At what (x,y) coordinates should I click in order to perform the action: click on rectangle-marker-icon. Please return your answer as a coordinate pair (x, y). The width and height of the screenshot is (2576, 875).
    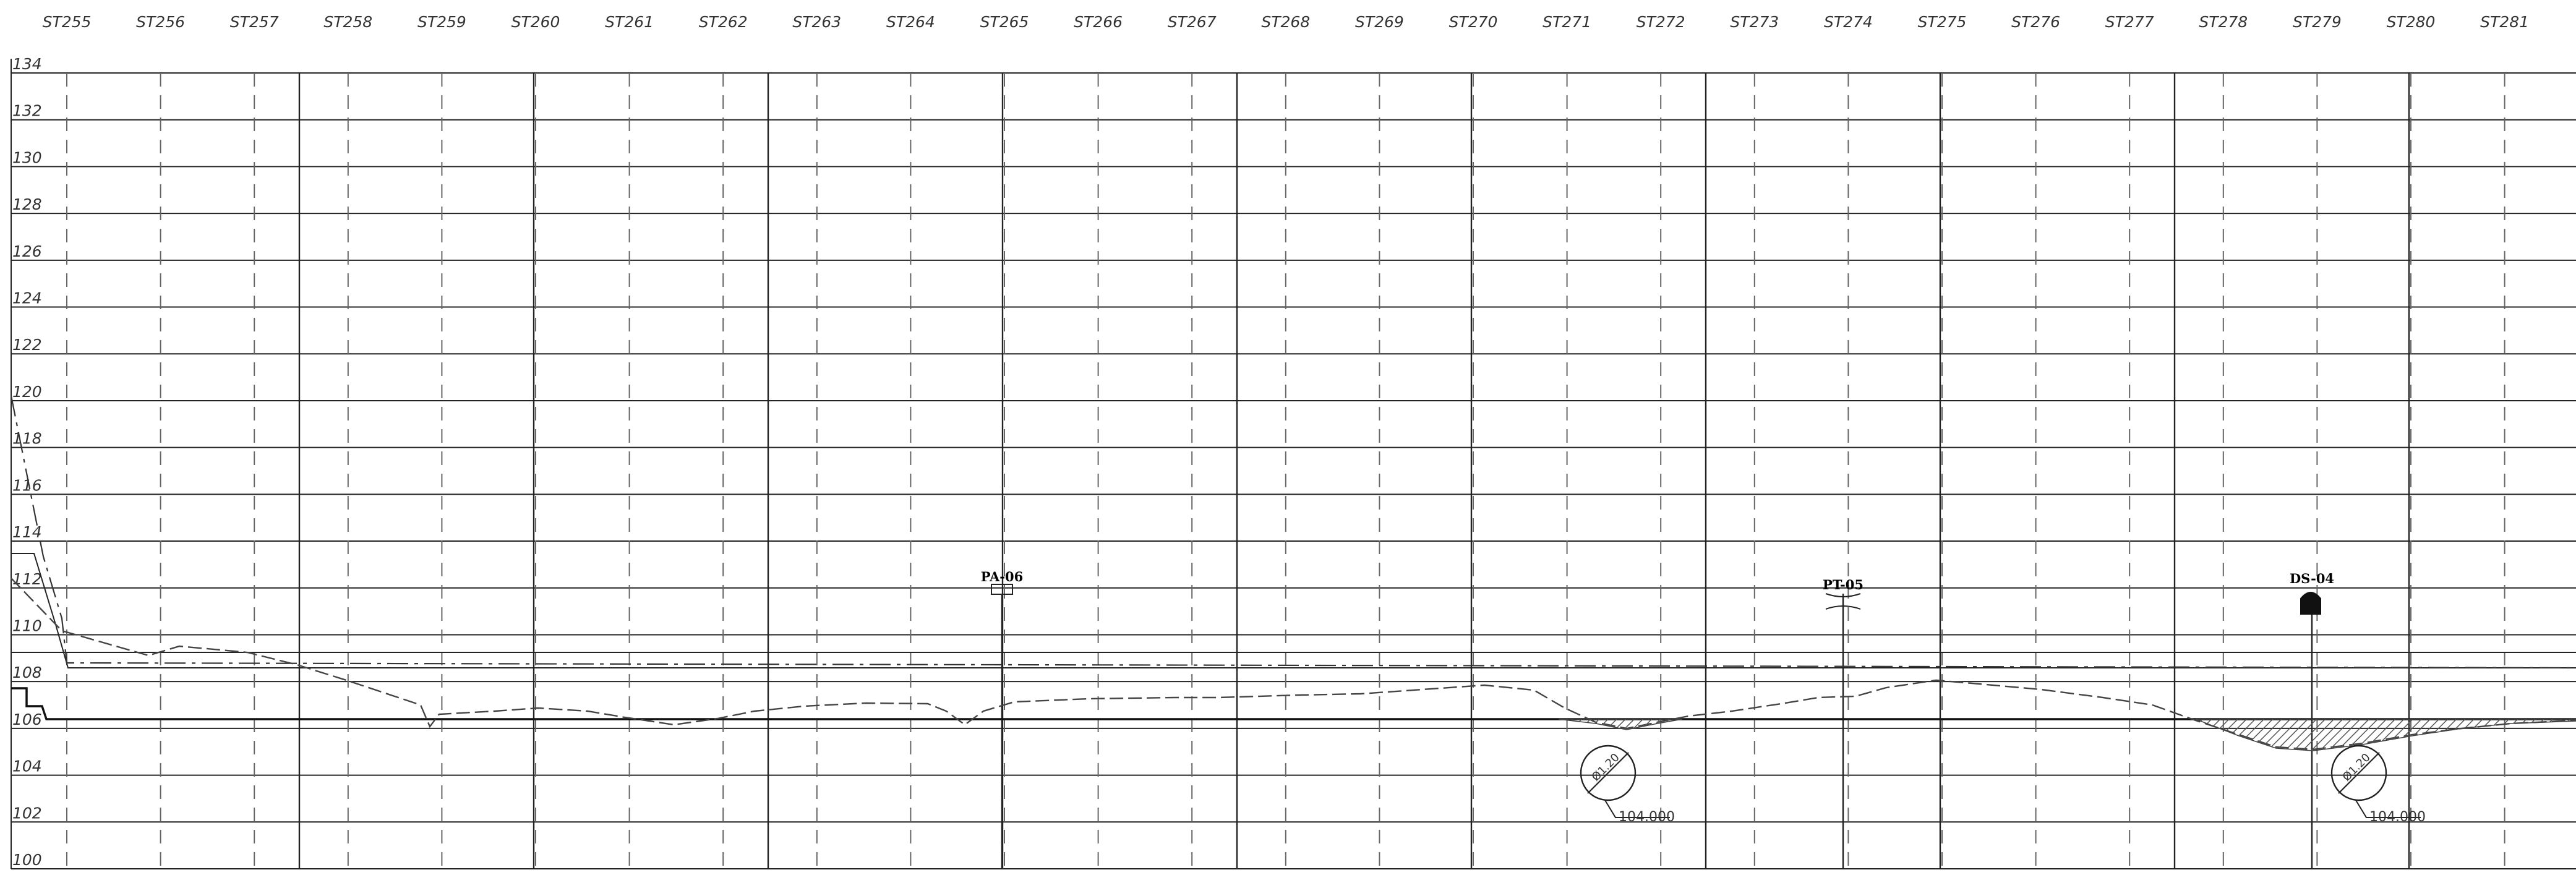
    Looking at the image, I should click on (1002, 589).